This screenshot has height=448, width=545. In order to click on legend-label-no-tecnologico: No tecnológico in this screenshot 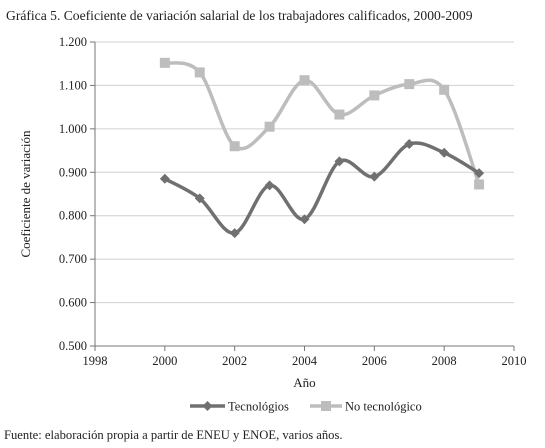, I will do `click(383, 407)`.